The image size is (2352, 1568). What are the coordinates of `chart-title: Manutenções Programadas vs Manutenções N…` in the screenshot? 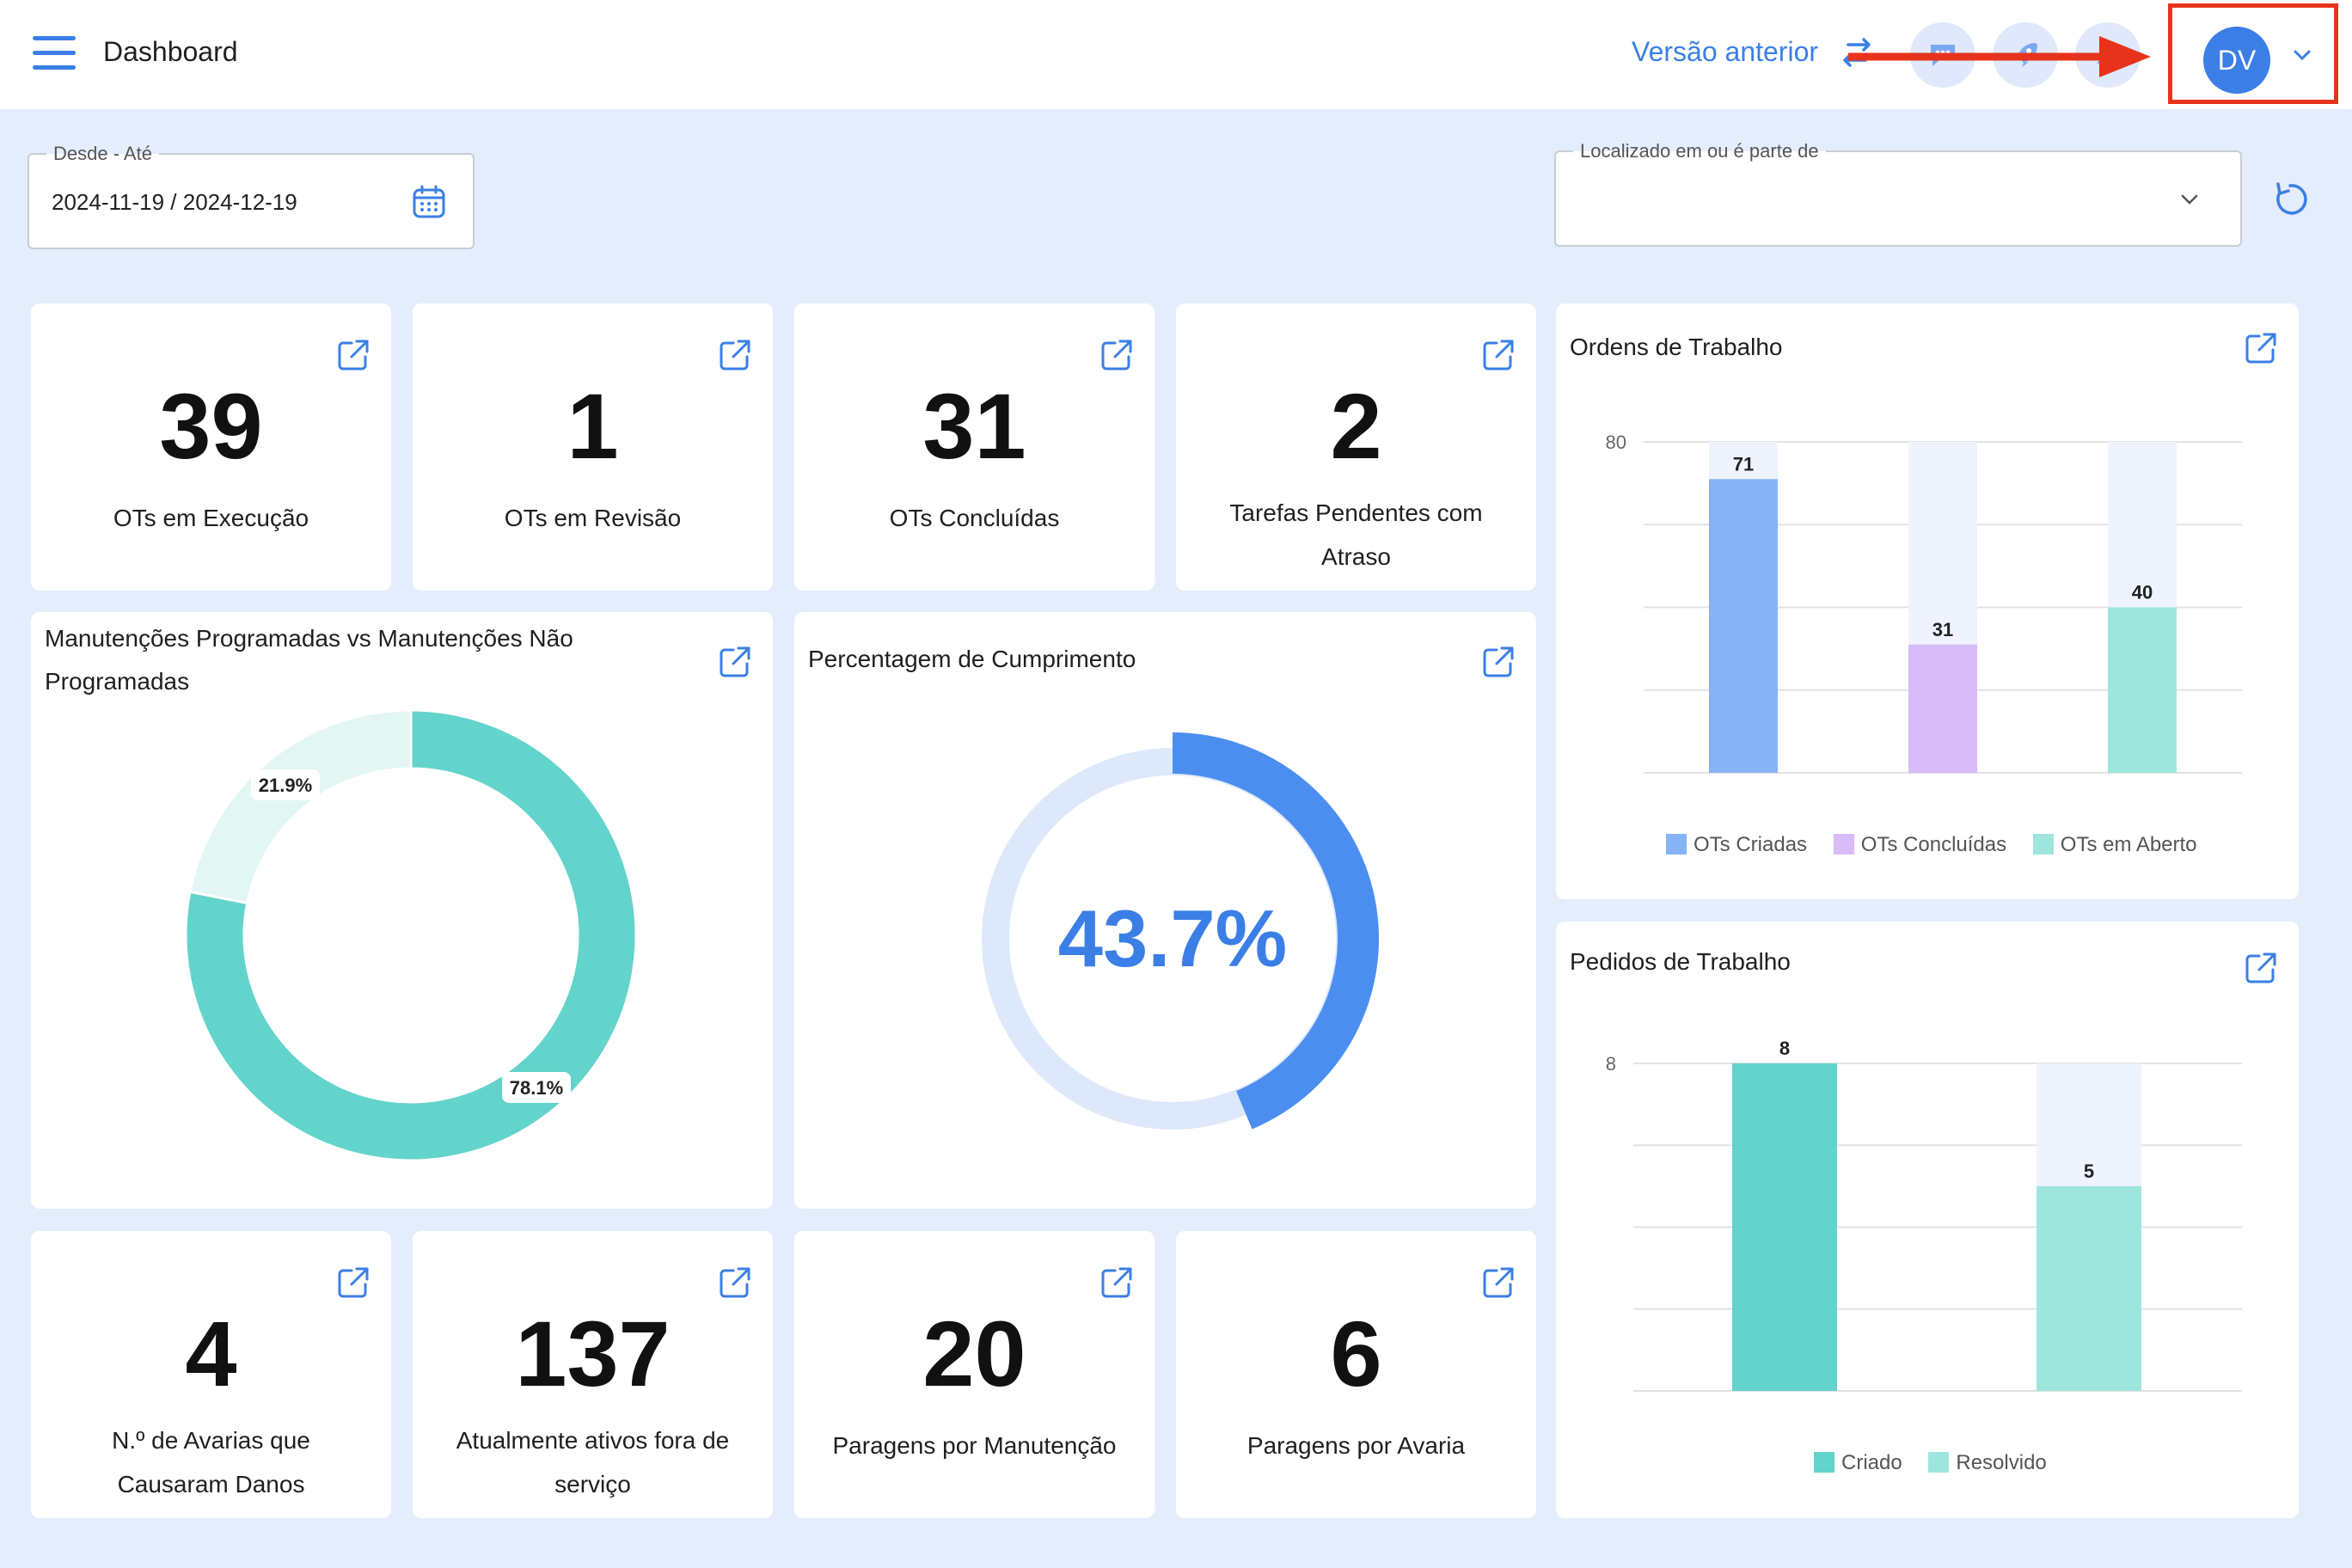 It's located at (309, 660).